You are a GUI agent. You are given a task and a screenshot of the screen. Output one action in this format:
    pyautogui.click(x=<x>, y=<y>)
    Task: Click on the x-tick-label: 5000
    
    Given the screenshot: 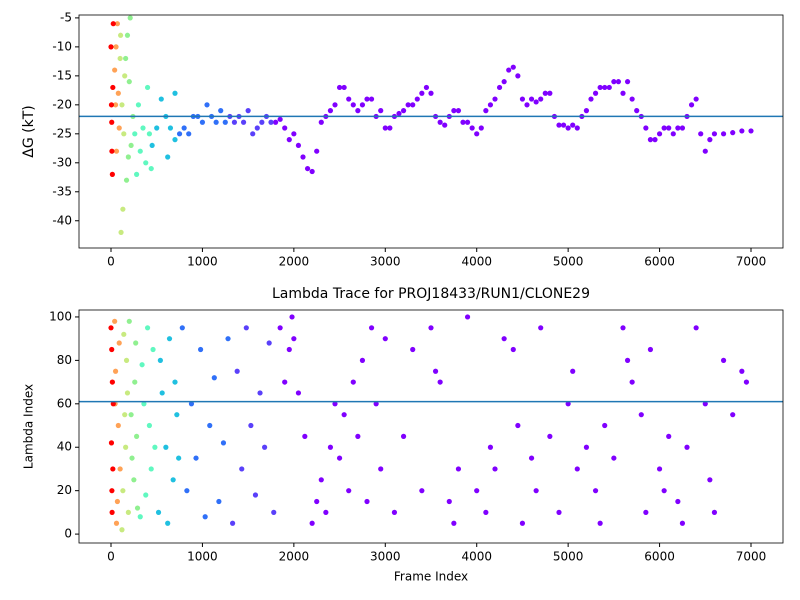 What is the action you would take?
    pyautogui.click(x=568, y=262)
    